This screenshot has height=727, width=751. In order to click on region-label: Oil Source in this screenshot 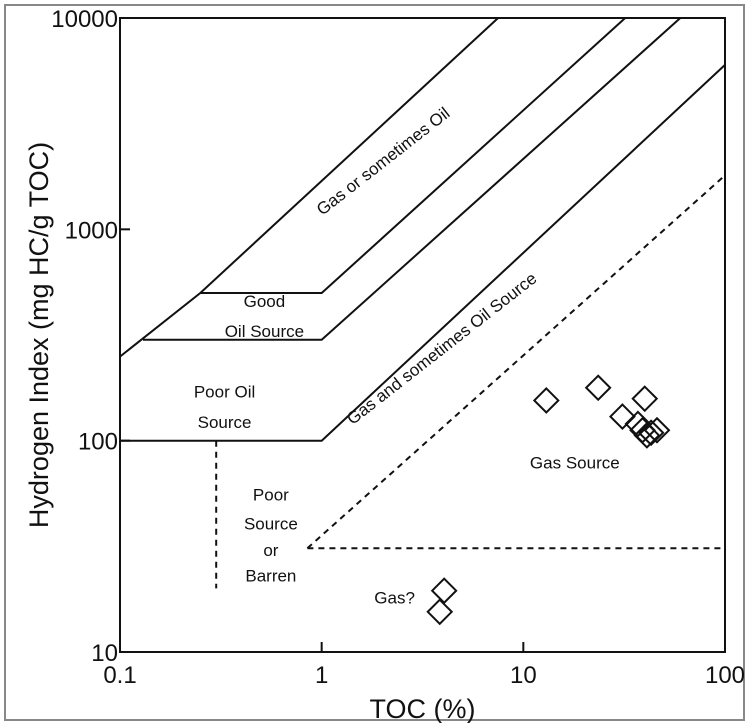, I will do `click(264, 331)`.